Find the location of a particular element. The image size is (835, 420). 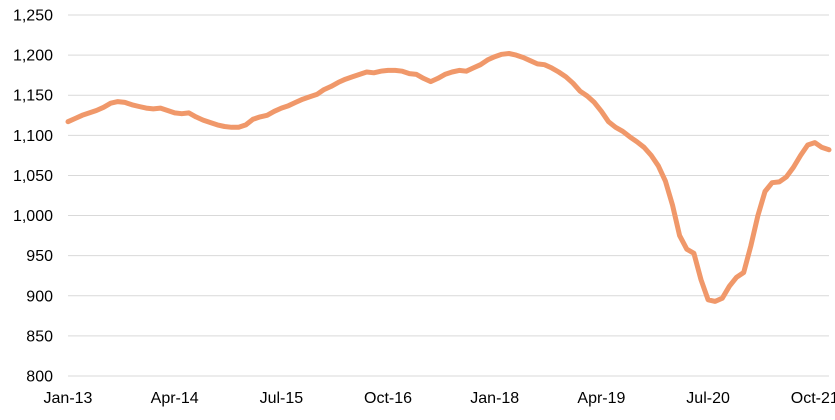

x-tick-label: Apr-19 is located at coordinates (601, 398).